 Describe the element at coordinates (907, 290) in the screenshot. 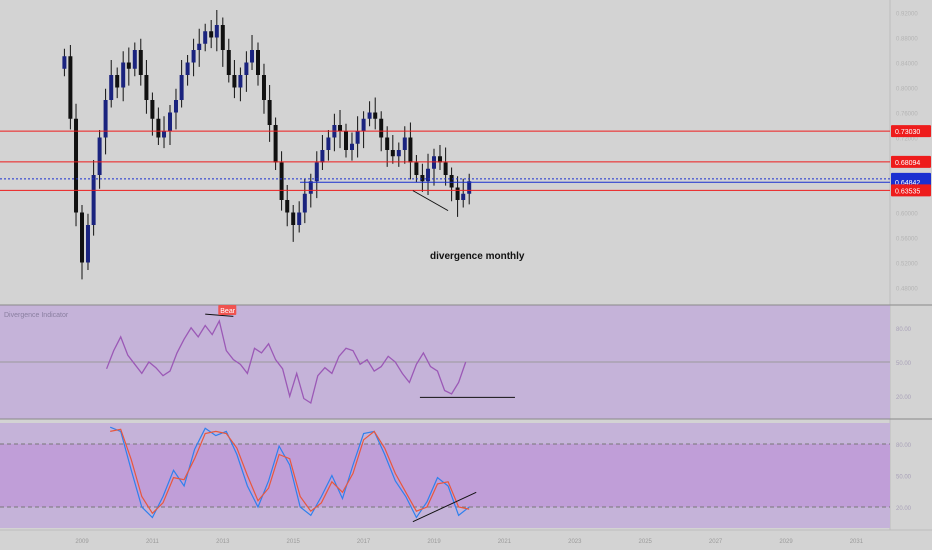

I see `price-tick-label: 0.48000` at that location.